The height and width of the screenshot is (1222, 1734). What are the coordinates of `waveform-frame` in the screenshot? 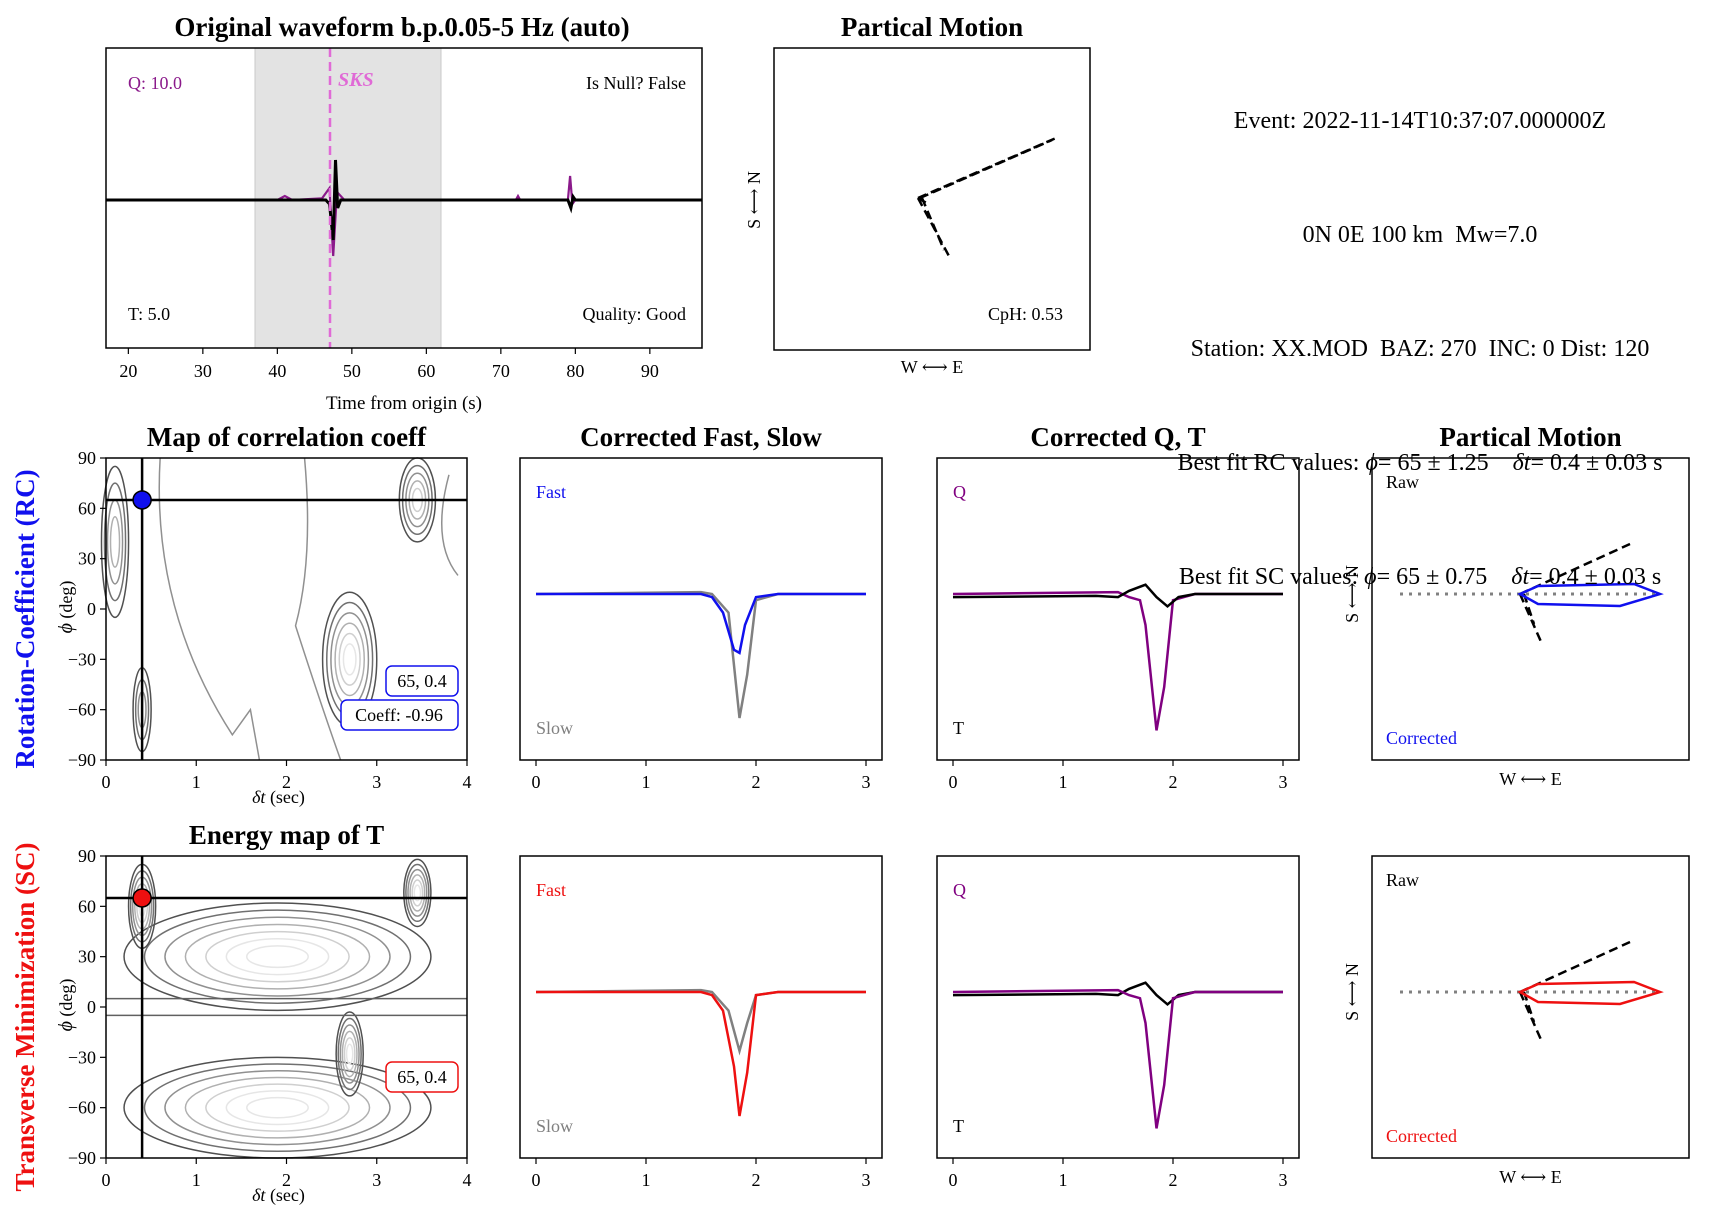 It's located at (404, 198).